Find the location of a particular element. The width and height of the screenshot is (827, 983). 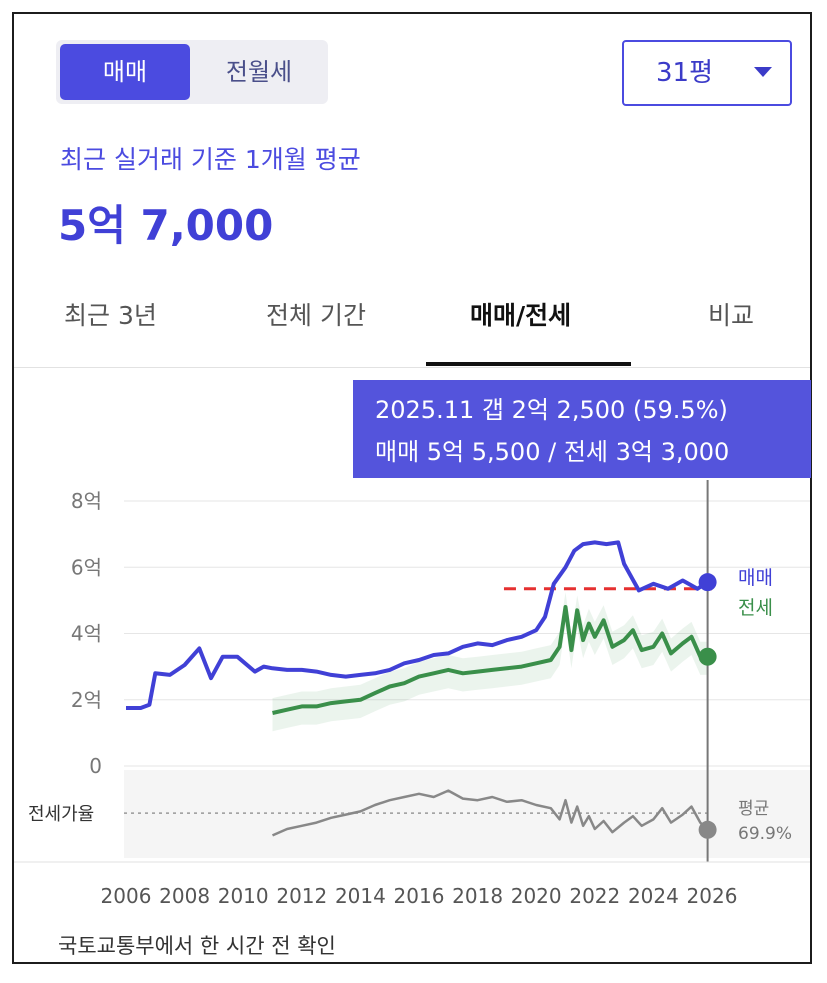

x-tick-label-0: 2006 is located at coordinates (126, 896).